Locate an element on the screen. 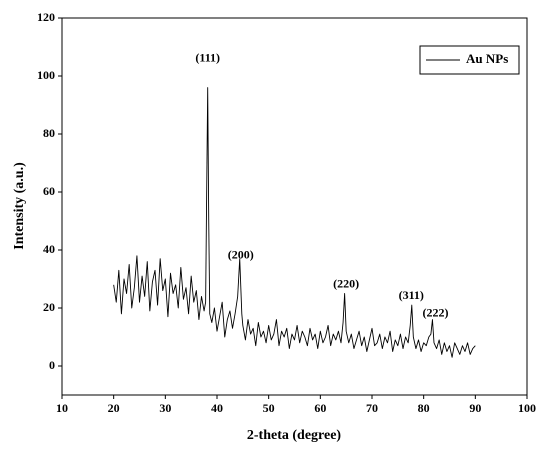 The width and height of the screenshot is (550, 451). x-tick-label: 50 is located at coordinates (269, 408).